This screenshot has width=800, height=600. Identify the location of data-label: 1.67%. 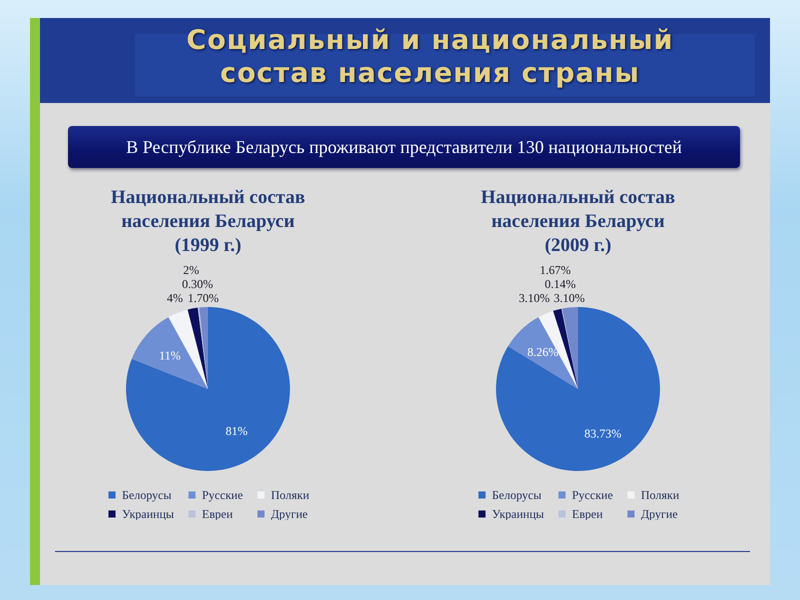
(555, 270).